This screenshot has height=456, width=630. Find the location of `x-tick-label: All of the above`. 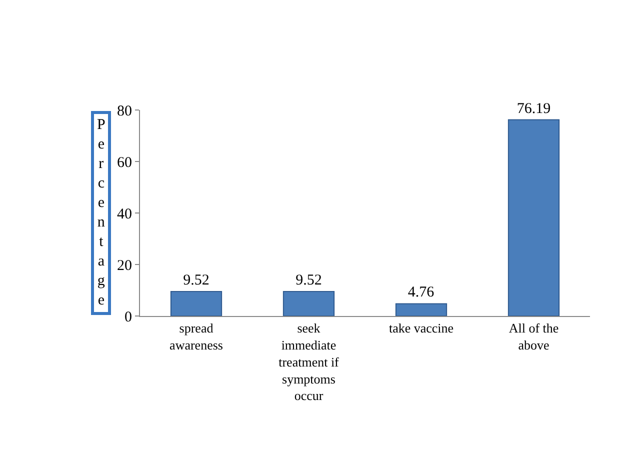

x-tick-label: All of the above is located at coordinates (533, 336).